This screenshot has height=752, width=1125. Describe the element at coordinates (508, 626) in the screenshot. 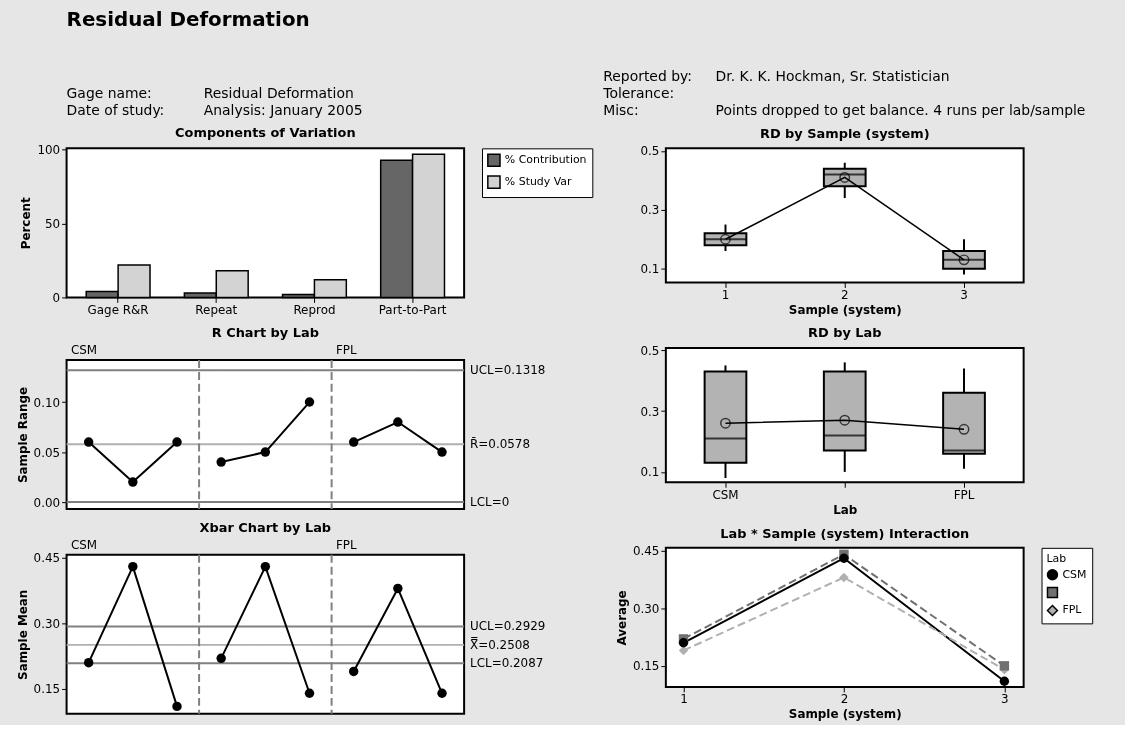

I see `ref-line-label: UCL=0.2929` at that location.